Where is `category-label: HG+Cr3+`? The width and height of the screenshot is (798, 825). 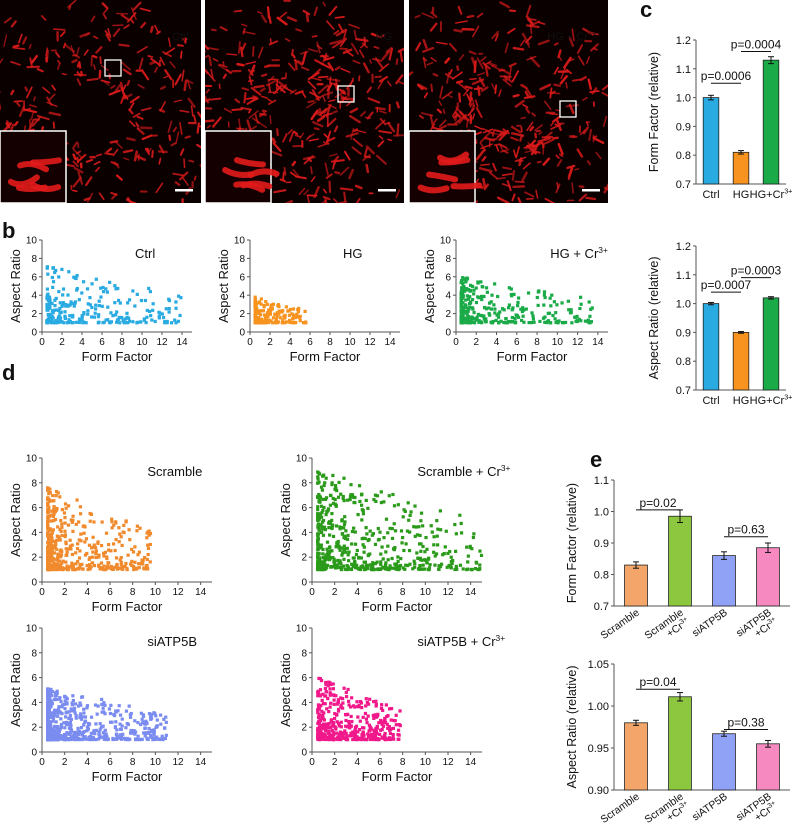 category-label: HG+Cr3+ is located at coordinates (771, 400).